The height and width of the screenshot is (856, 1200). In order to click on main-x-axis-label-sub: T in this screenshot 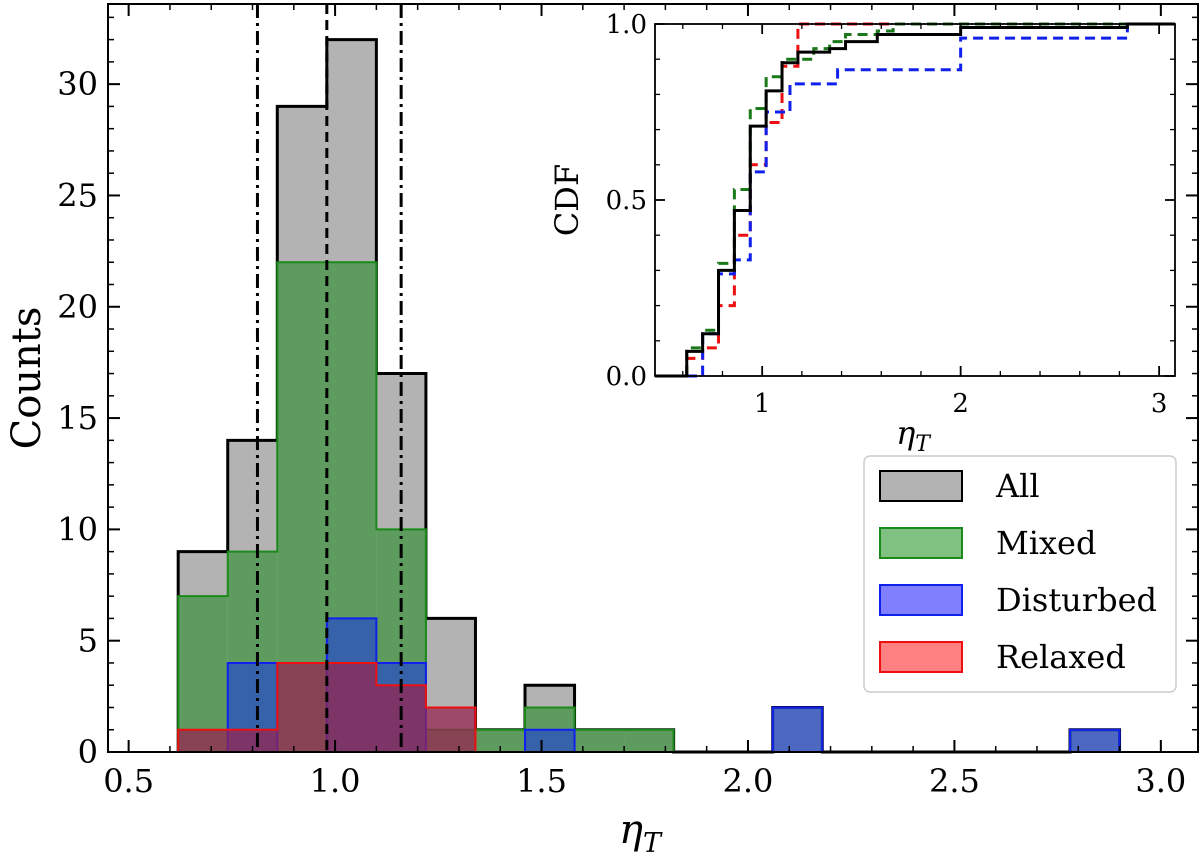, I will do `click(653, 842)`.